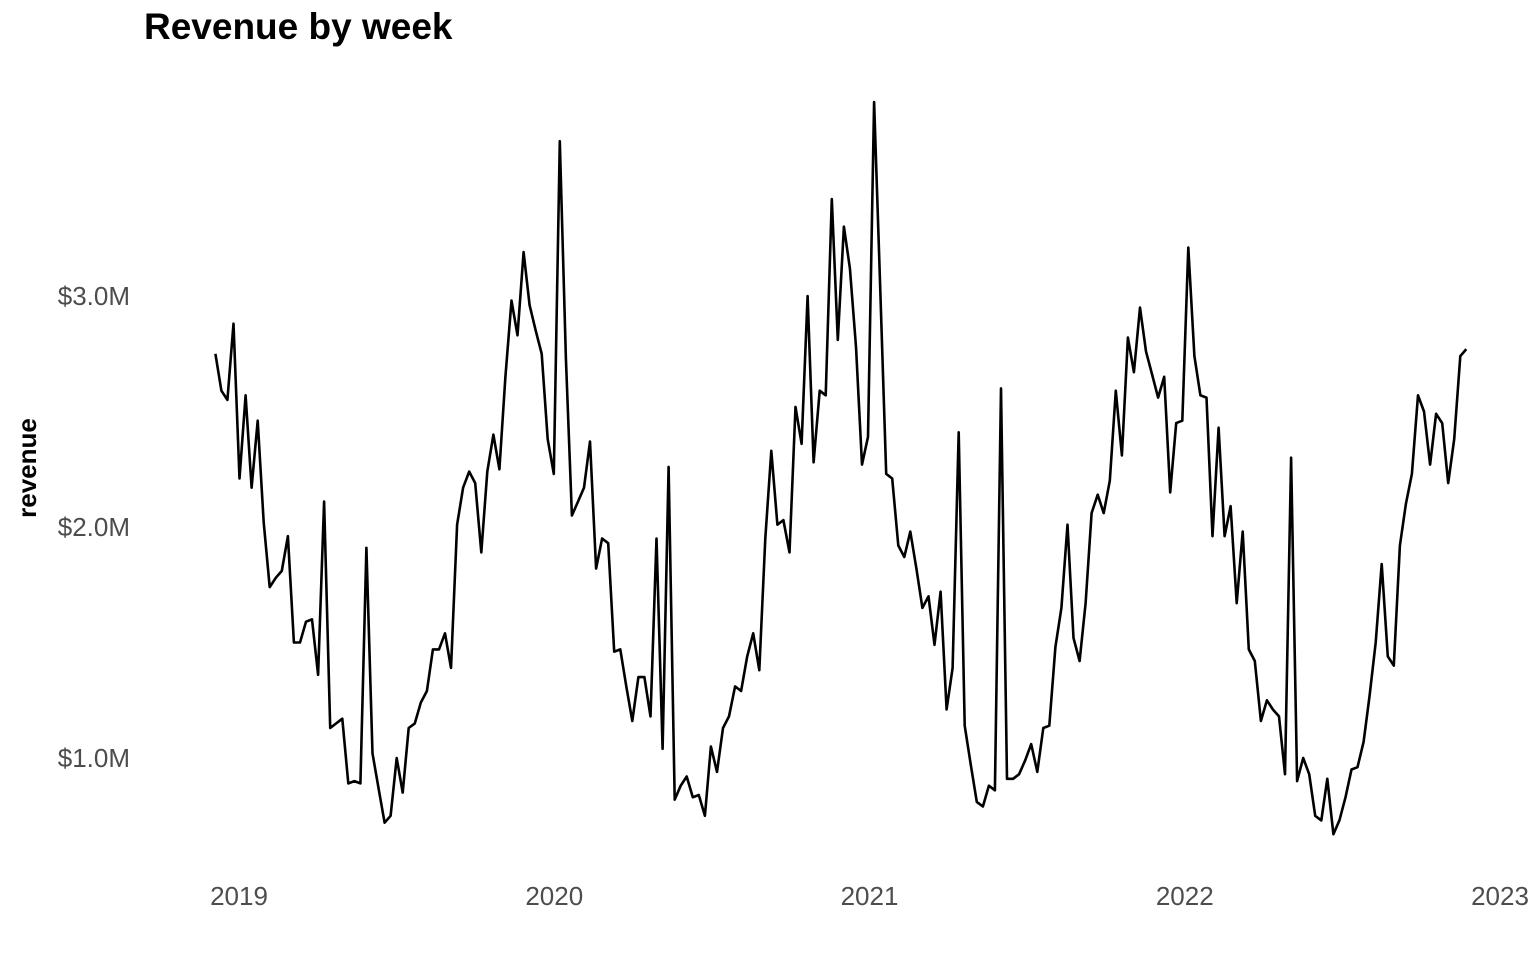 This screenshot has height=960, width=1536. What do you see at coordinates (94, 758) in the screenshot?
I see `y-tick-label: $1.0M` at bounding box center [94, 758].